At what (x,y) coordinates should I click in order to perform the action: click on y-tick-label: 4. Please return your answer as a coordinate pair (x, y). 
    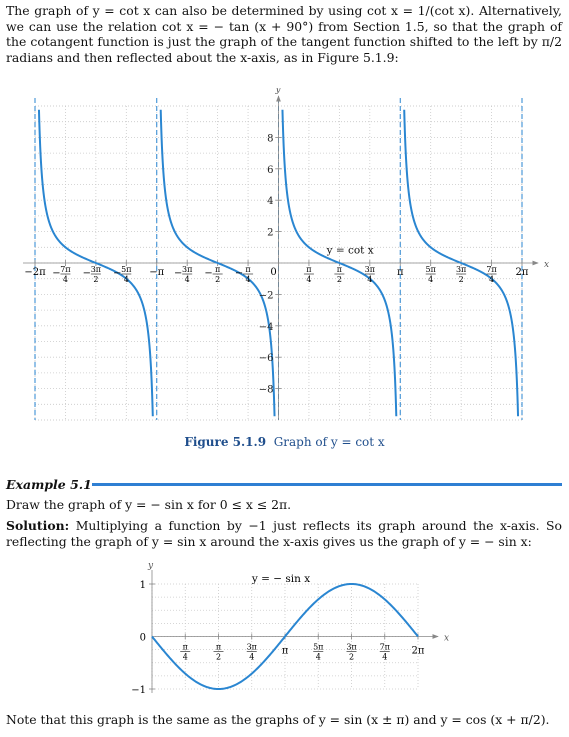
    Looking at the image, I should click on (270, 201).